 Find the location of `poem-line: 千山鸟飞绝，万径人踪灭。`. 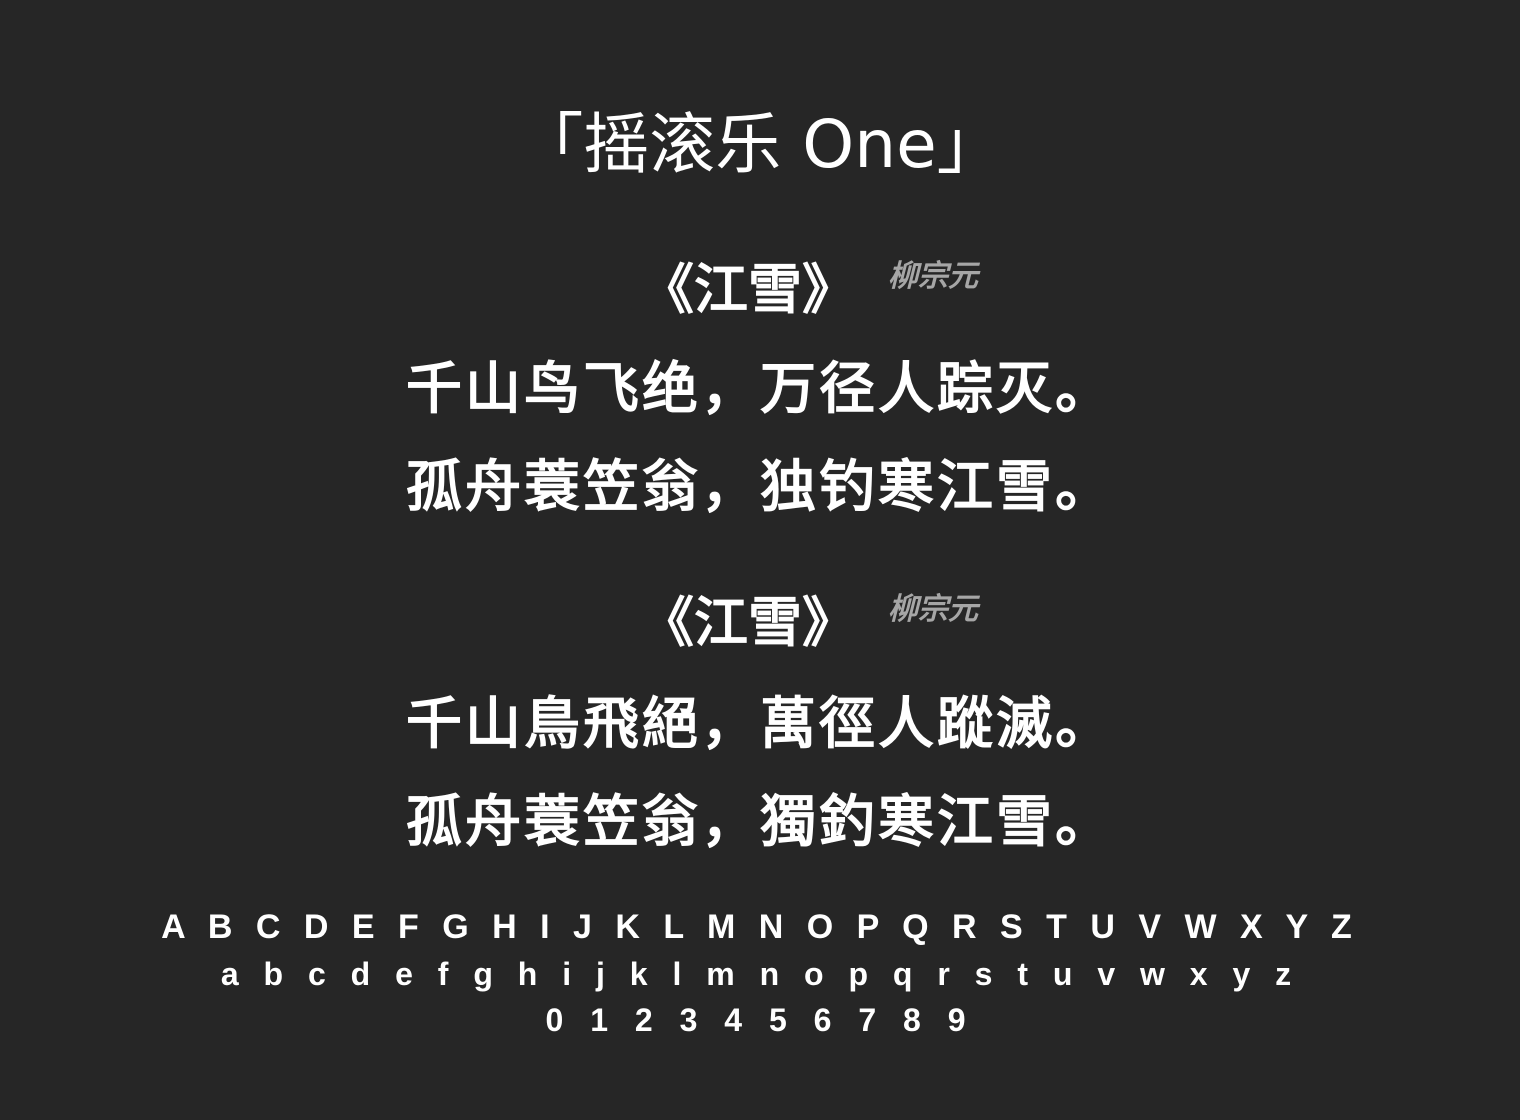

poem-line: 千山鸟飞绝，万径人踪灭。 is located at coordinates (760, 389).